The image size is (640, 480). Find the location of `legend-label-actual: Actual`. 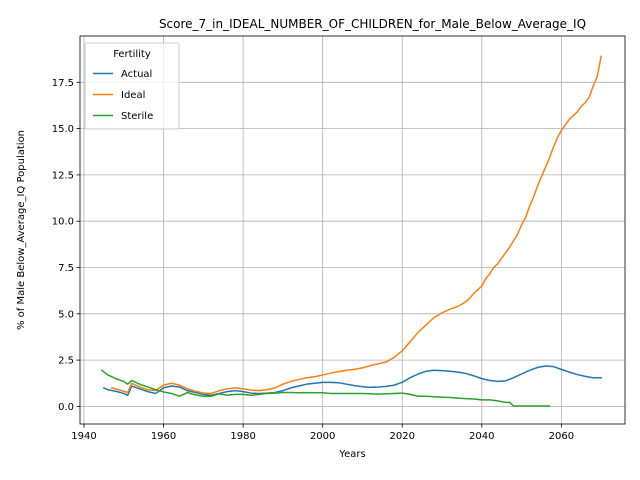

legend-label-actual: Actual is located at coordinates (136, 74).